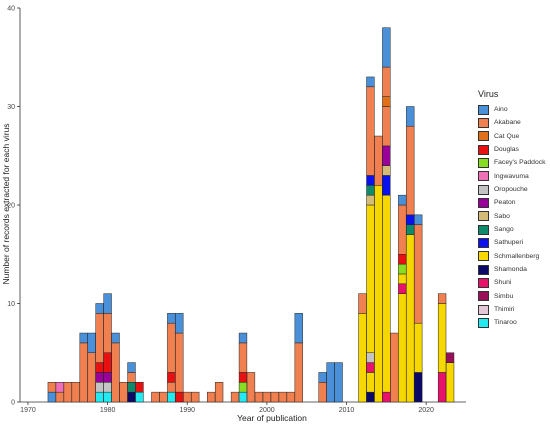  I want to click on bar-segment-shamonda-2019, so click(418, 387).